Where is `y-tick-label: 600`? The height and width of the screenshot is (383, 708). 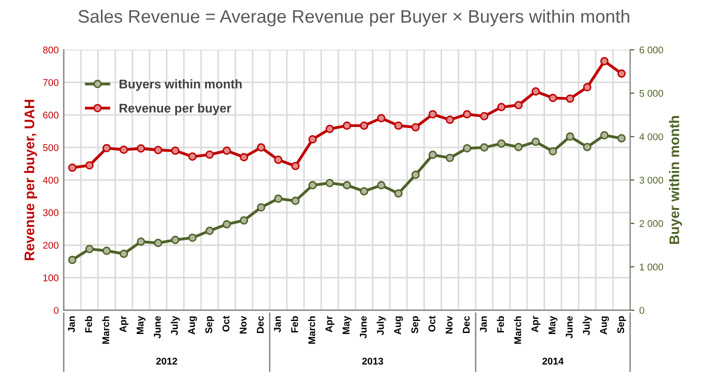
y-tick-label: 600 is located at coordinates (50, 115).